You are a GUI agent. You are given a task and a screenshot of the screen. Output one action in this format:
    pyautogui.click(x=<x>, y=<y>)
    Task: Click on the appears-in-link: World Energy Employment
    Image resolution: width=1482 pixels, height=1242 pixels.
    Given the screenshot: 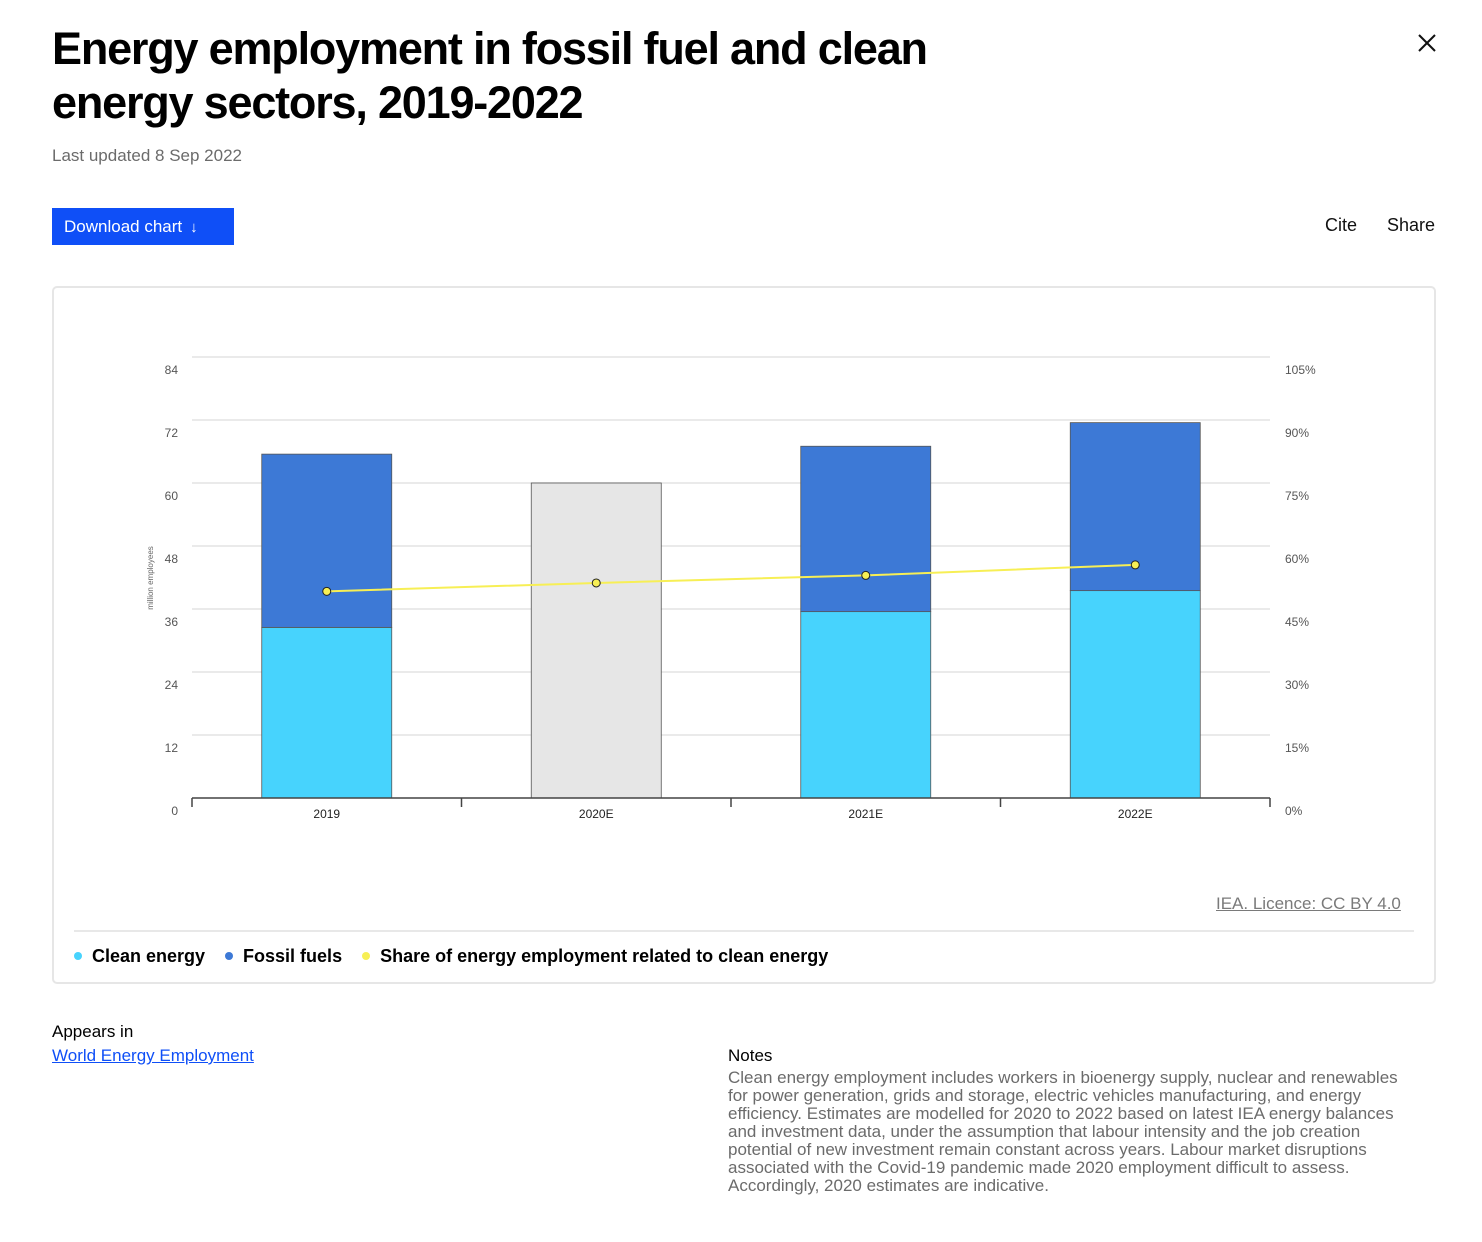 What is the action you would take?
    pyautogui.click(x=153, y=1055)
    